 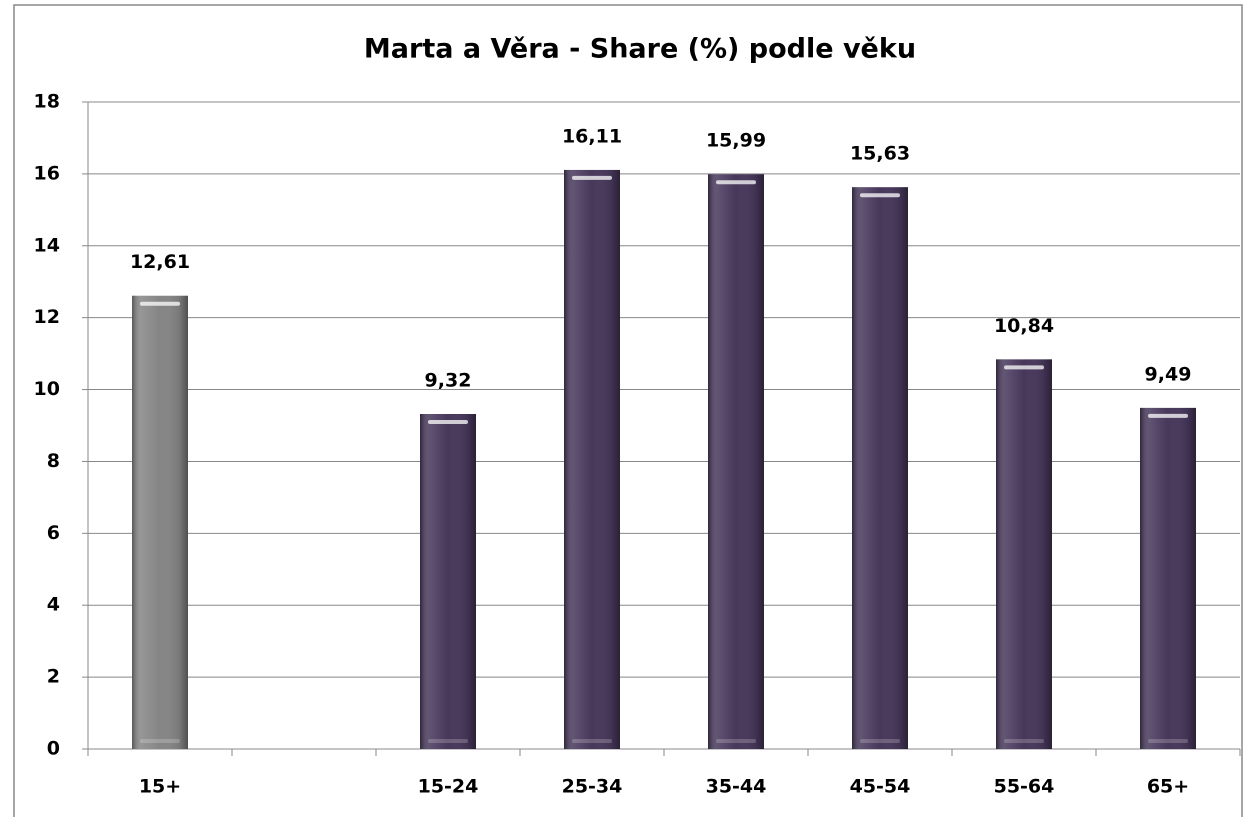 What do you see at coordinates (47, 389) in the screenshot?
I see `y-tick-label: 10` at bounding box center [47, 389].